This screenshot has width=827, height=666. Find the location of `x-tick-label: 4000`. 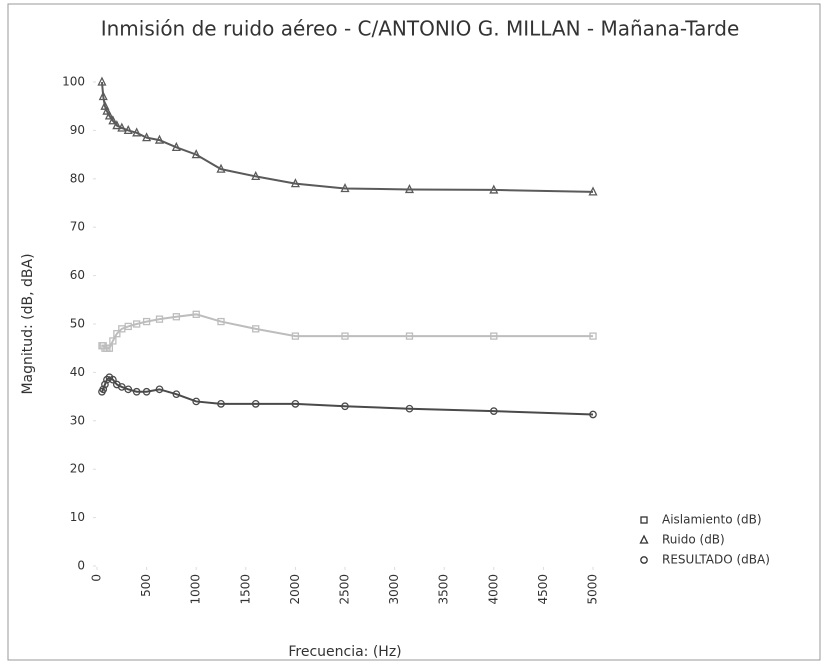

x-tick-label: 4000 is located at coordinates (493, 589).